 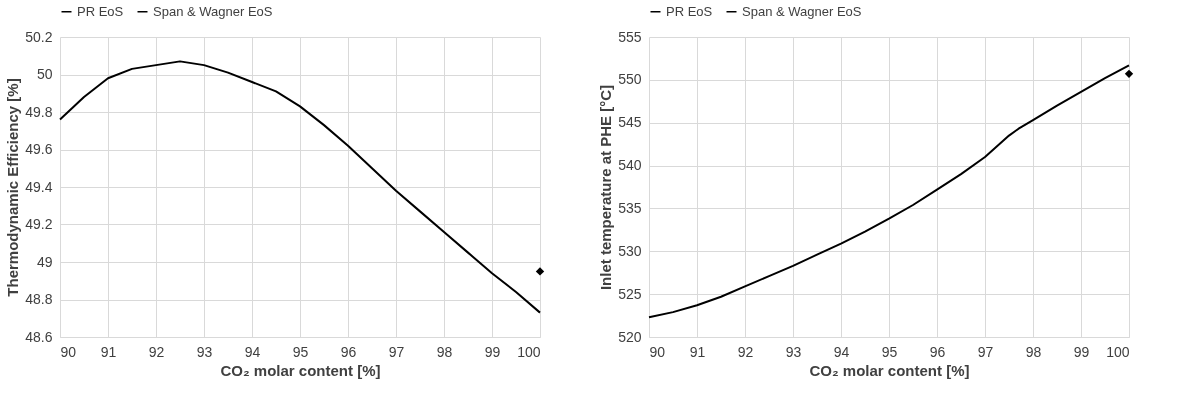 I want to click on y-tick-label: 49, so click(x=44, y=261).